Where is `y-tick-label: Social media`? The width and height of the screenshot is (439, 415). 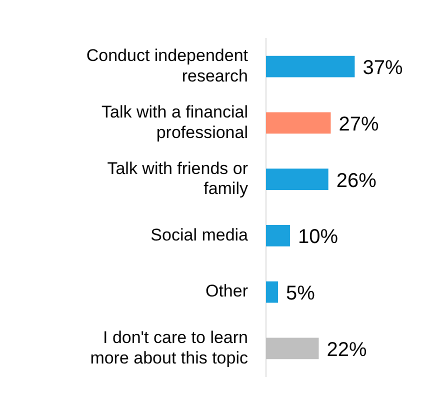
y-tick-label: Social media is located at coordinates (199, 234).